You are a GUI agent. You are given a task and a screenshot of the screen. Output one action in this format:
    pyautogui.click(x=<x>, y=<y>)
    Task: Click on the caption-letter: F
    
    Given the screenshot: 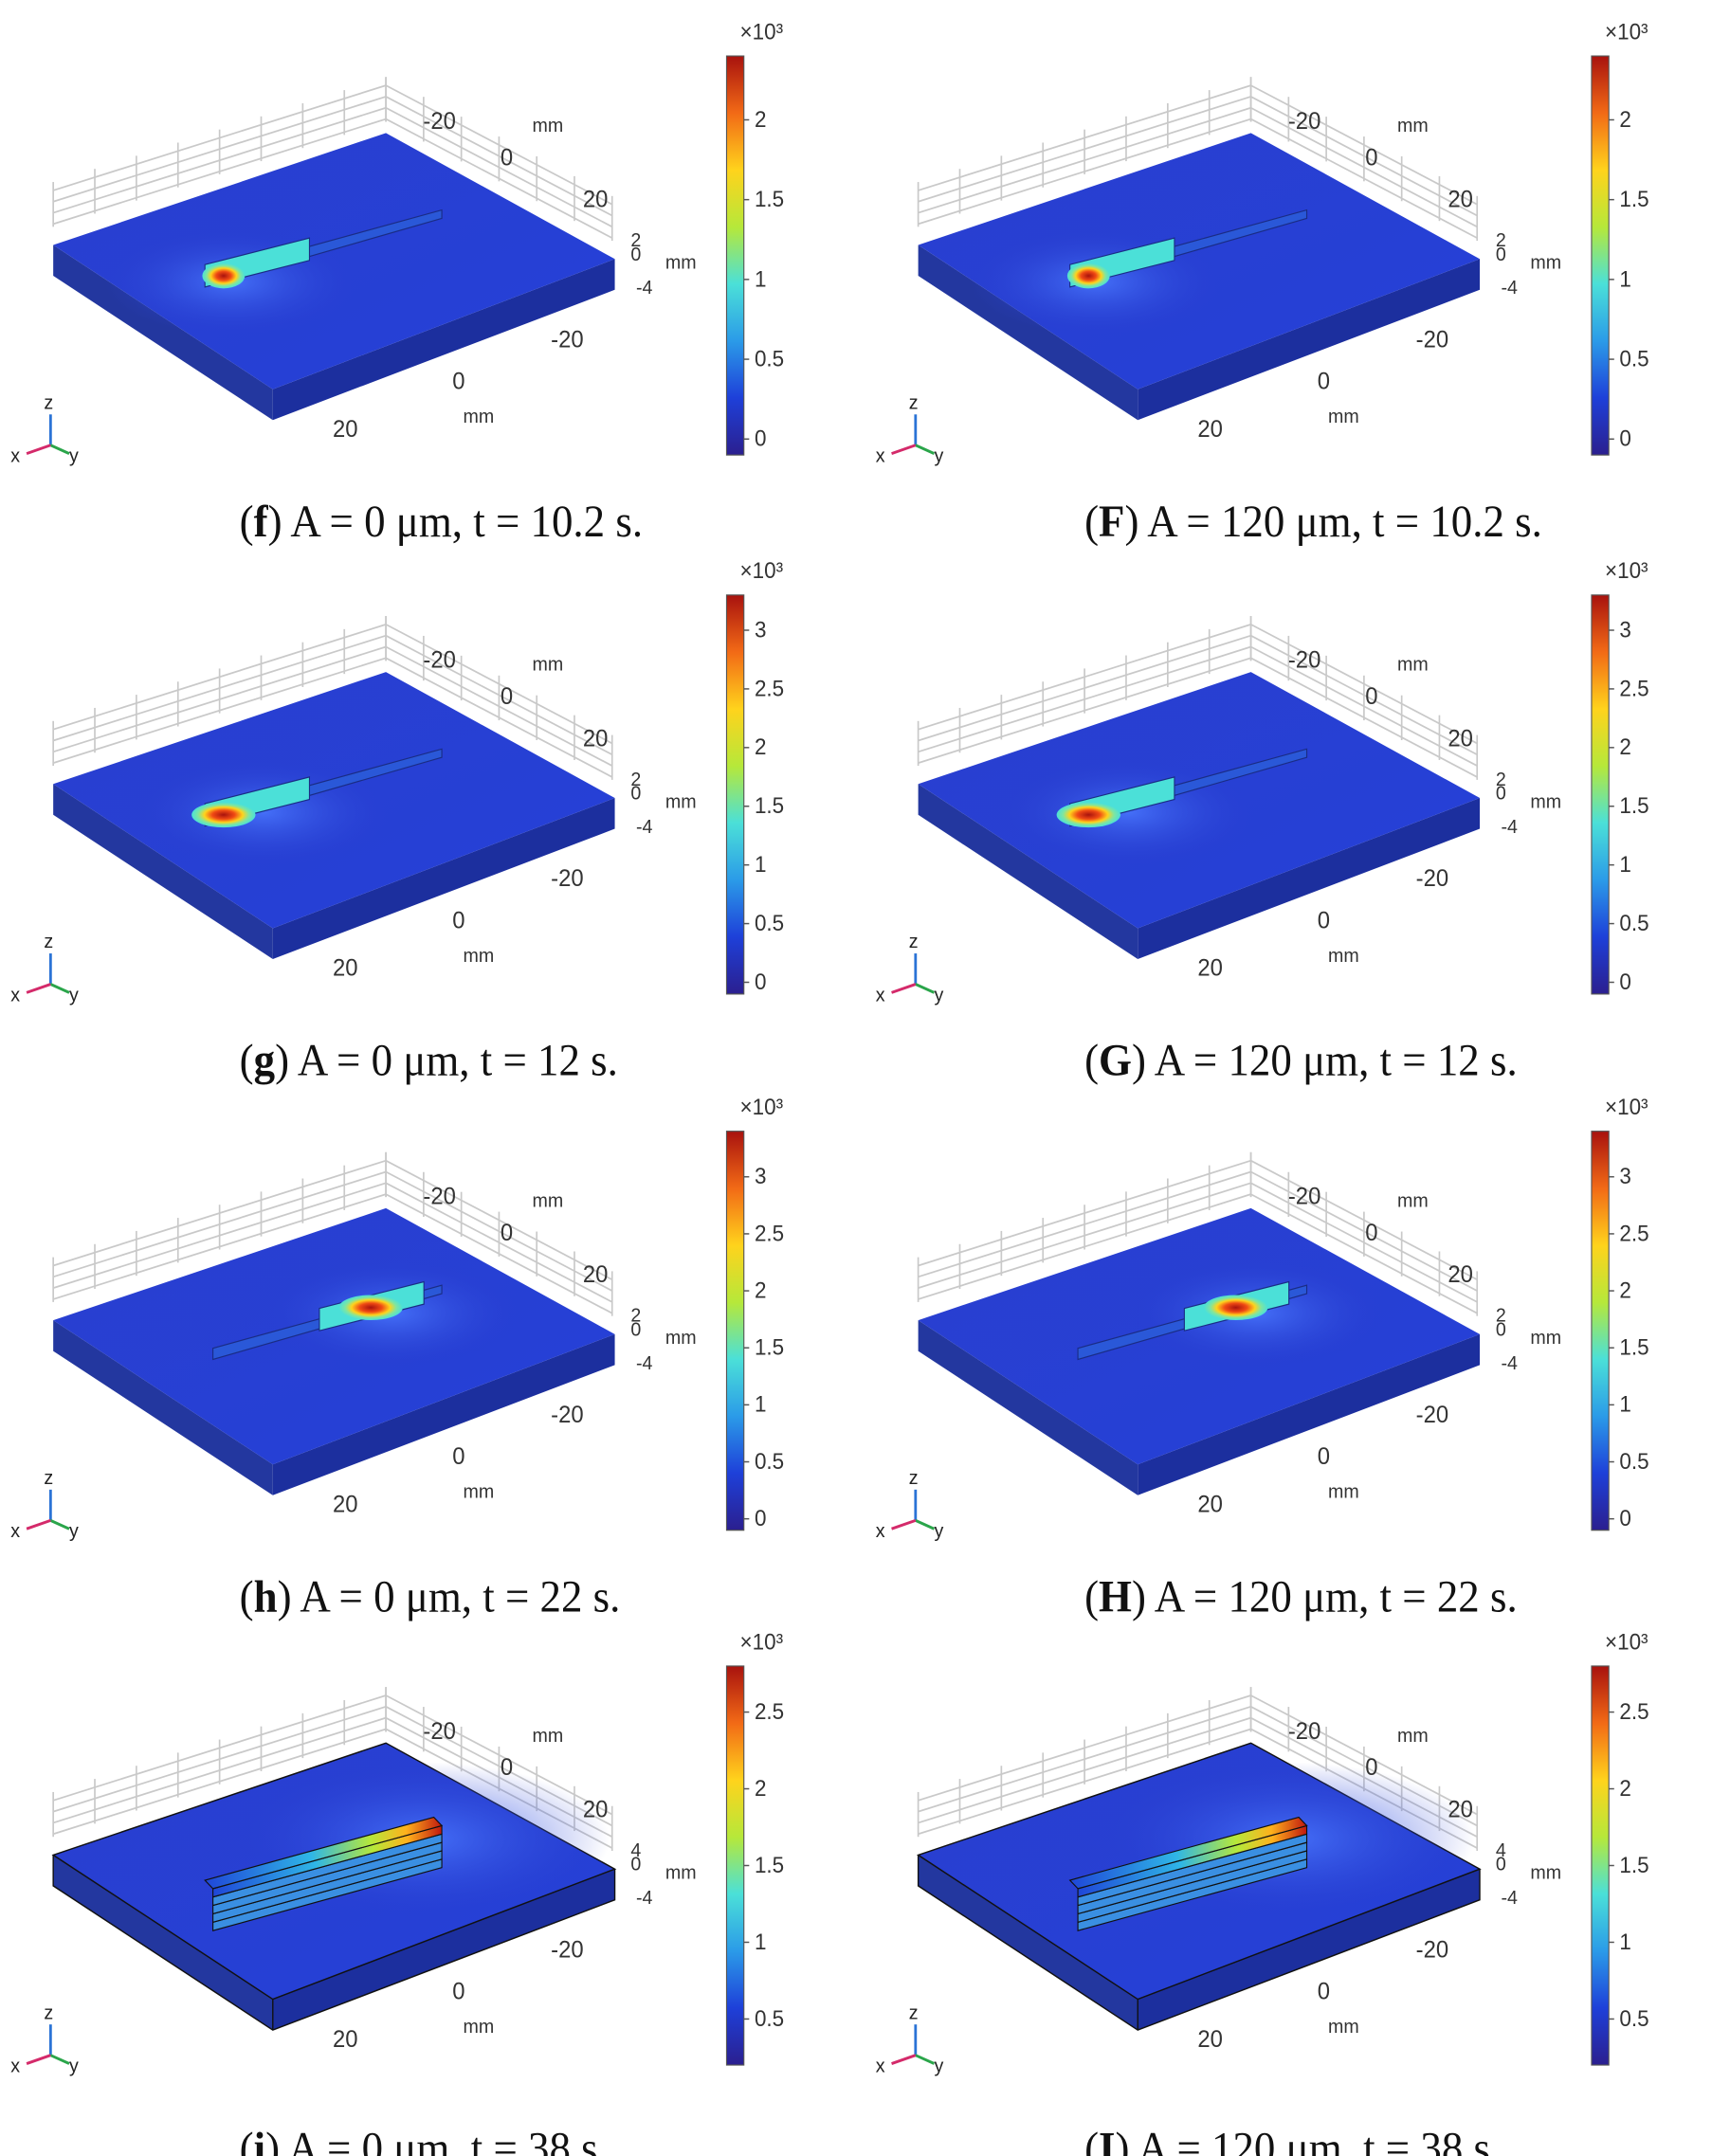 What is the action you would take?
    pyautogui.click(x=1111, y=521)
    